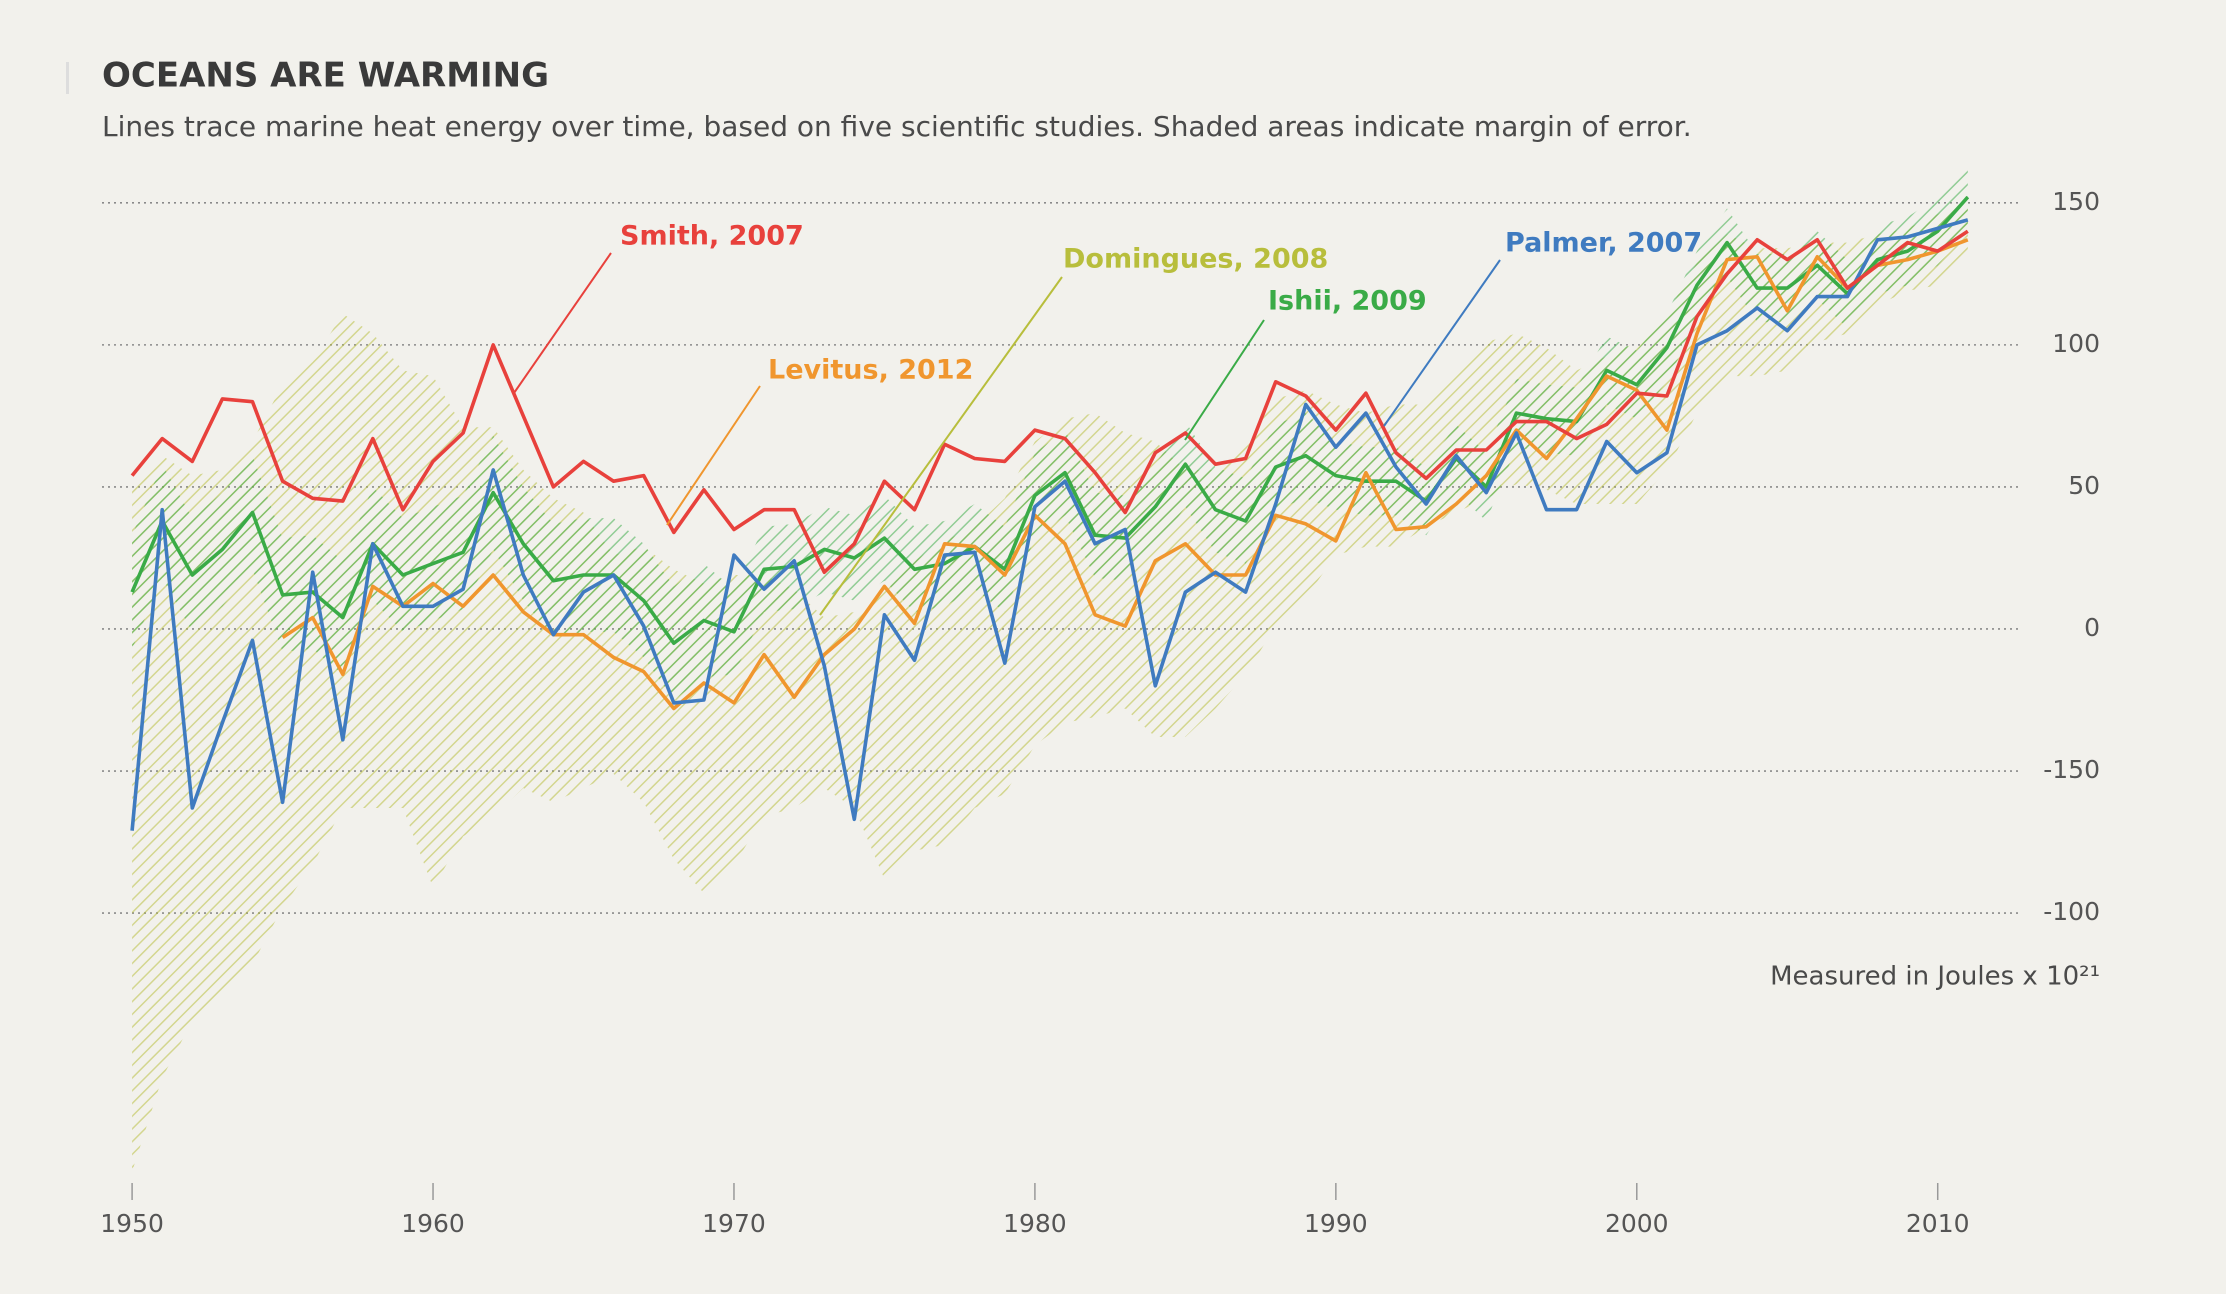 The height and width of the screenshot is (1294, 2226). Describe the element at coordinates (67, 78) in the screenshot. I see `title-marker` at that location.